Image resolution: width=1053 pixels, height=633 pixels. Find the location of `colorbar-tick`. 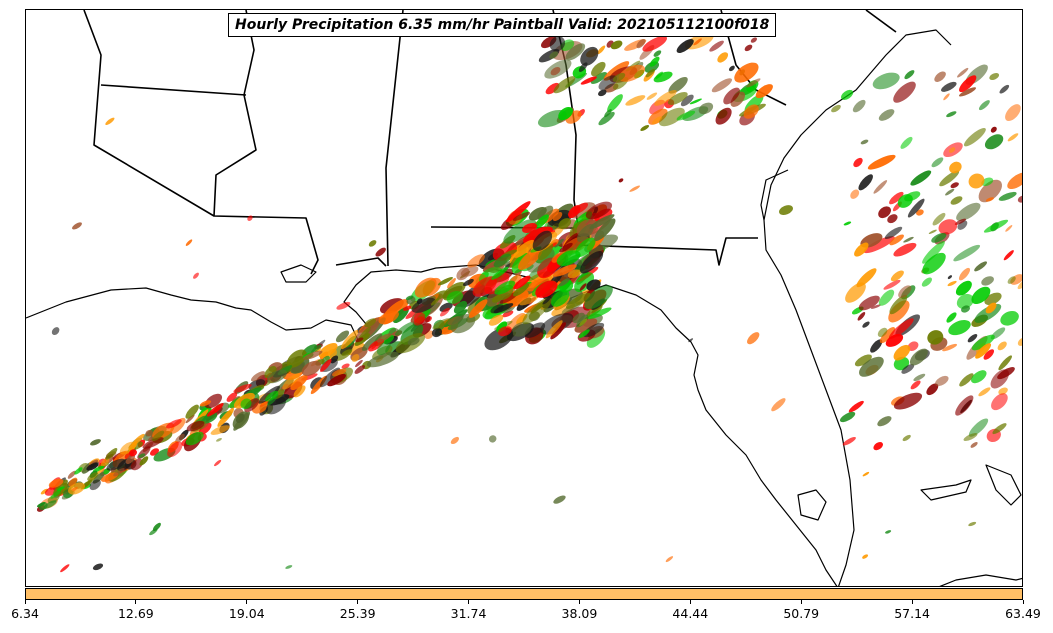

colorbar-tick is located at coordinates (801, 602).